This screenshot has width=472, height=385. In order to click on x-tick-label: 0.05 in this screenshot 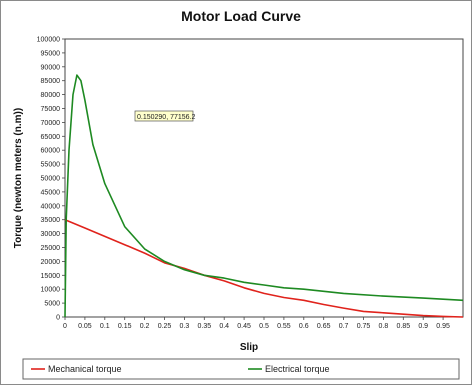, I will do `click(85, 326)`.